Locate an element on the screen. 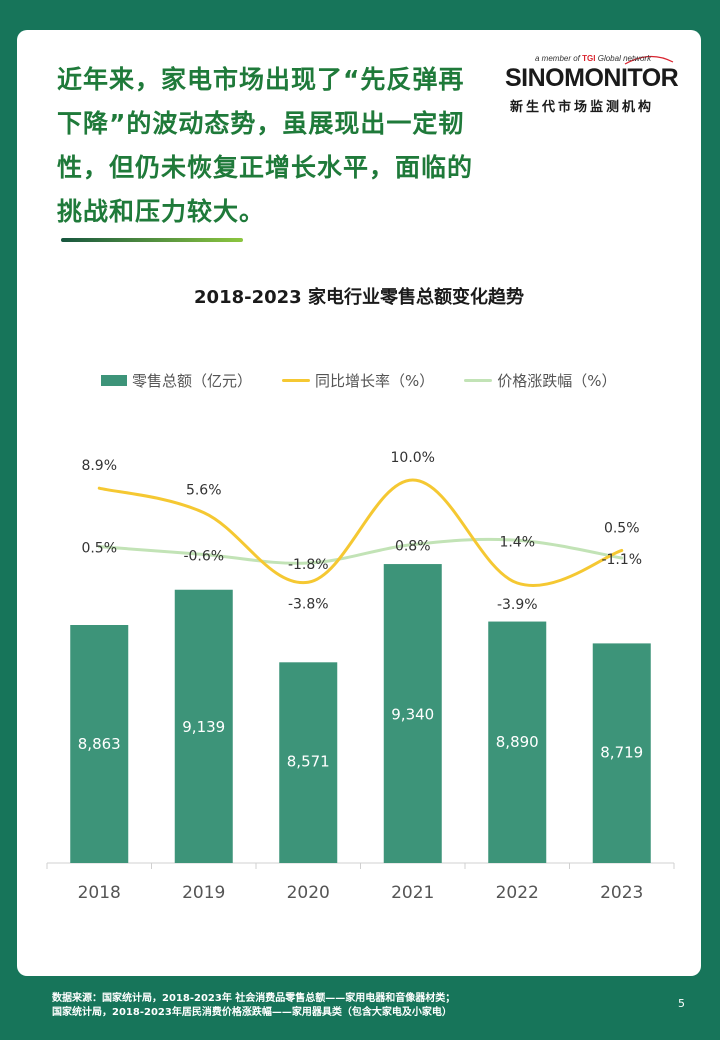 The width and height of the screenshot is (720, 1040). bar-label-2021: 9,340 is located at coordinates (412, 715).